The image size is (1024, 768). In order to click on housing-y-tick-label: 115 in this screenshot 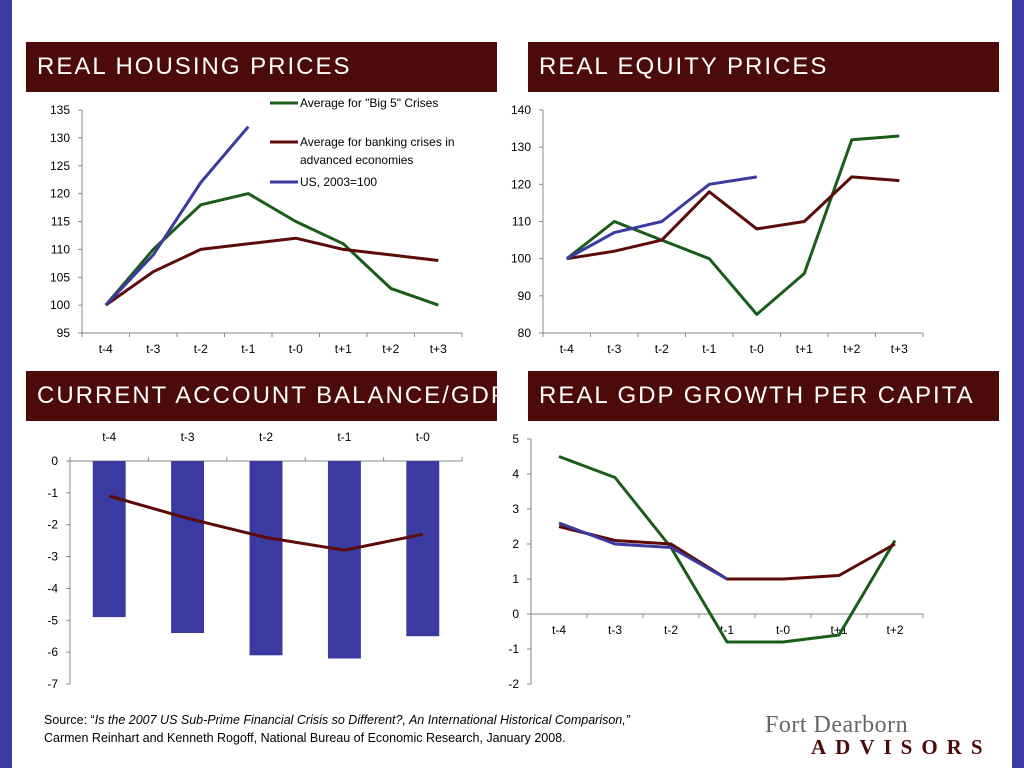, I will do `click(60, 222)`.